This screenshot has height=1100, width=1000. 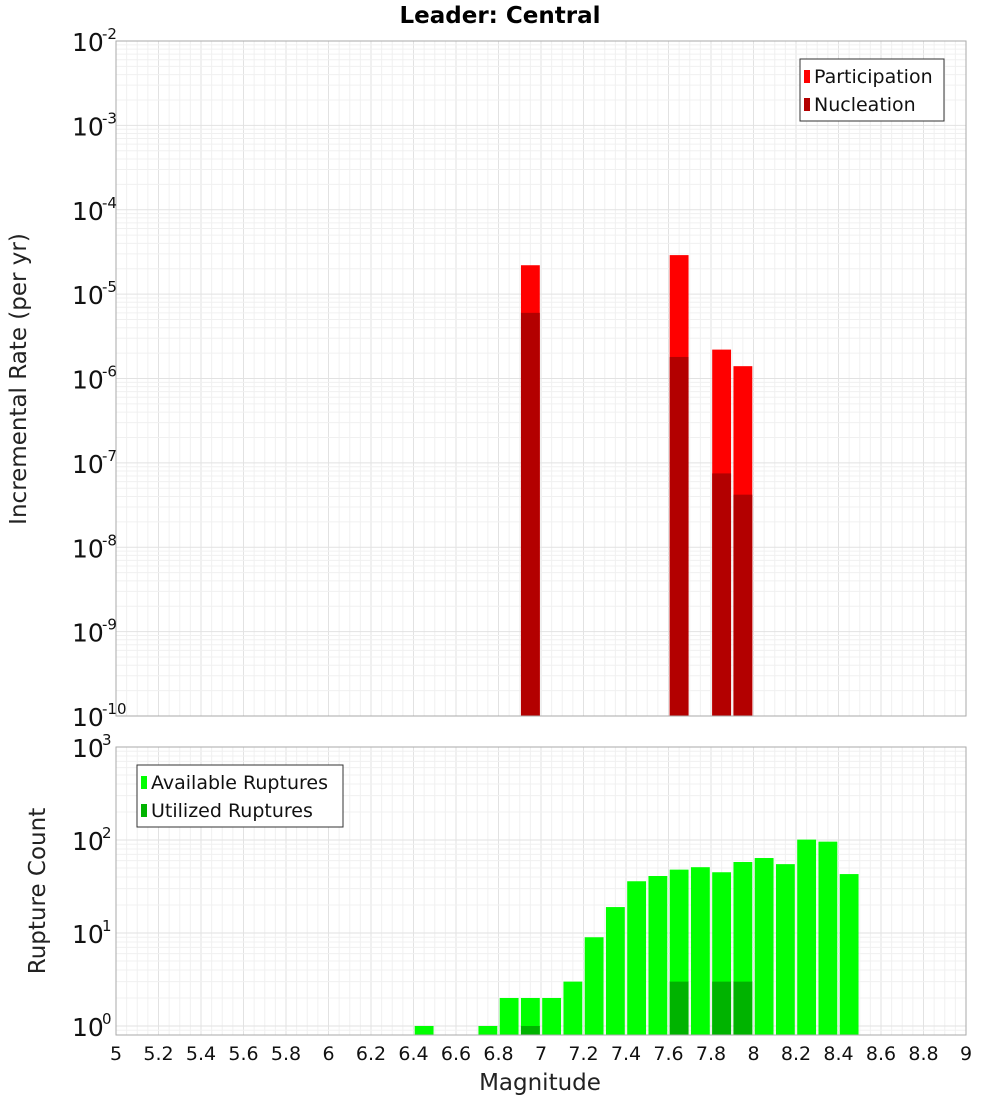 What do you see at coordinates (107, 740) in the screenshot?
I see `bottom-y-tick-exponent: 3` at bounding box center [107, 740].